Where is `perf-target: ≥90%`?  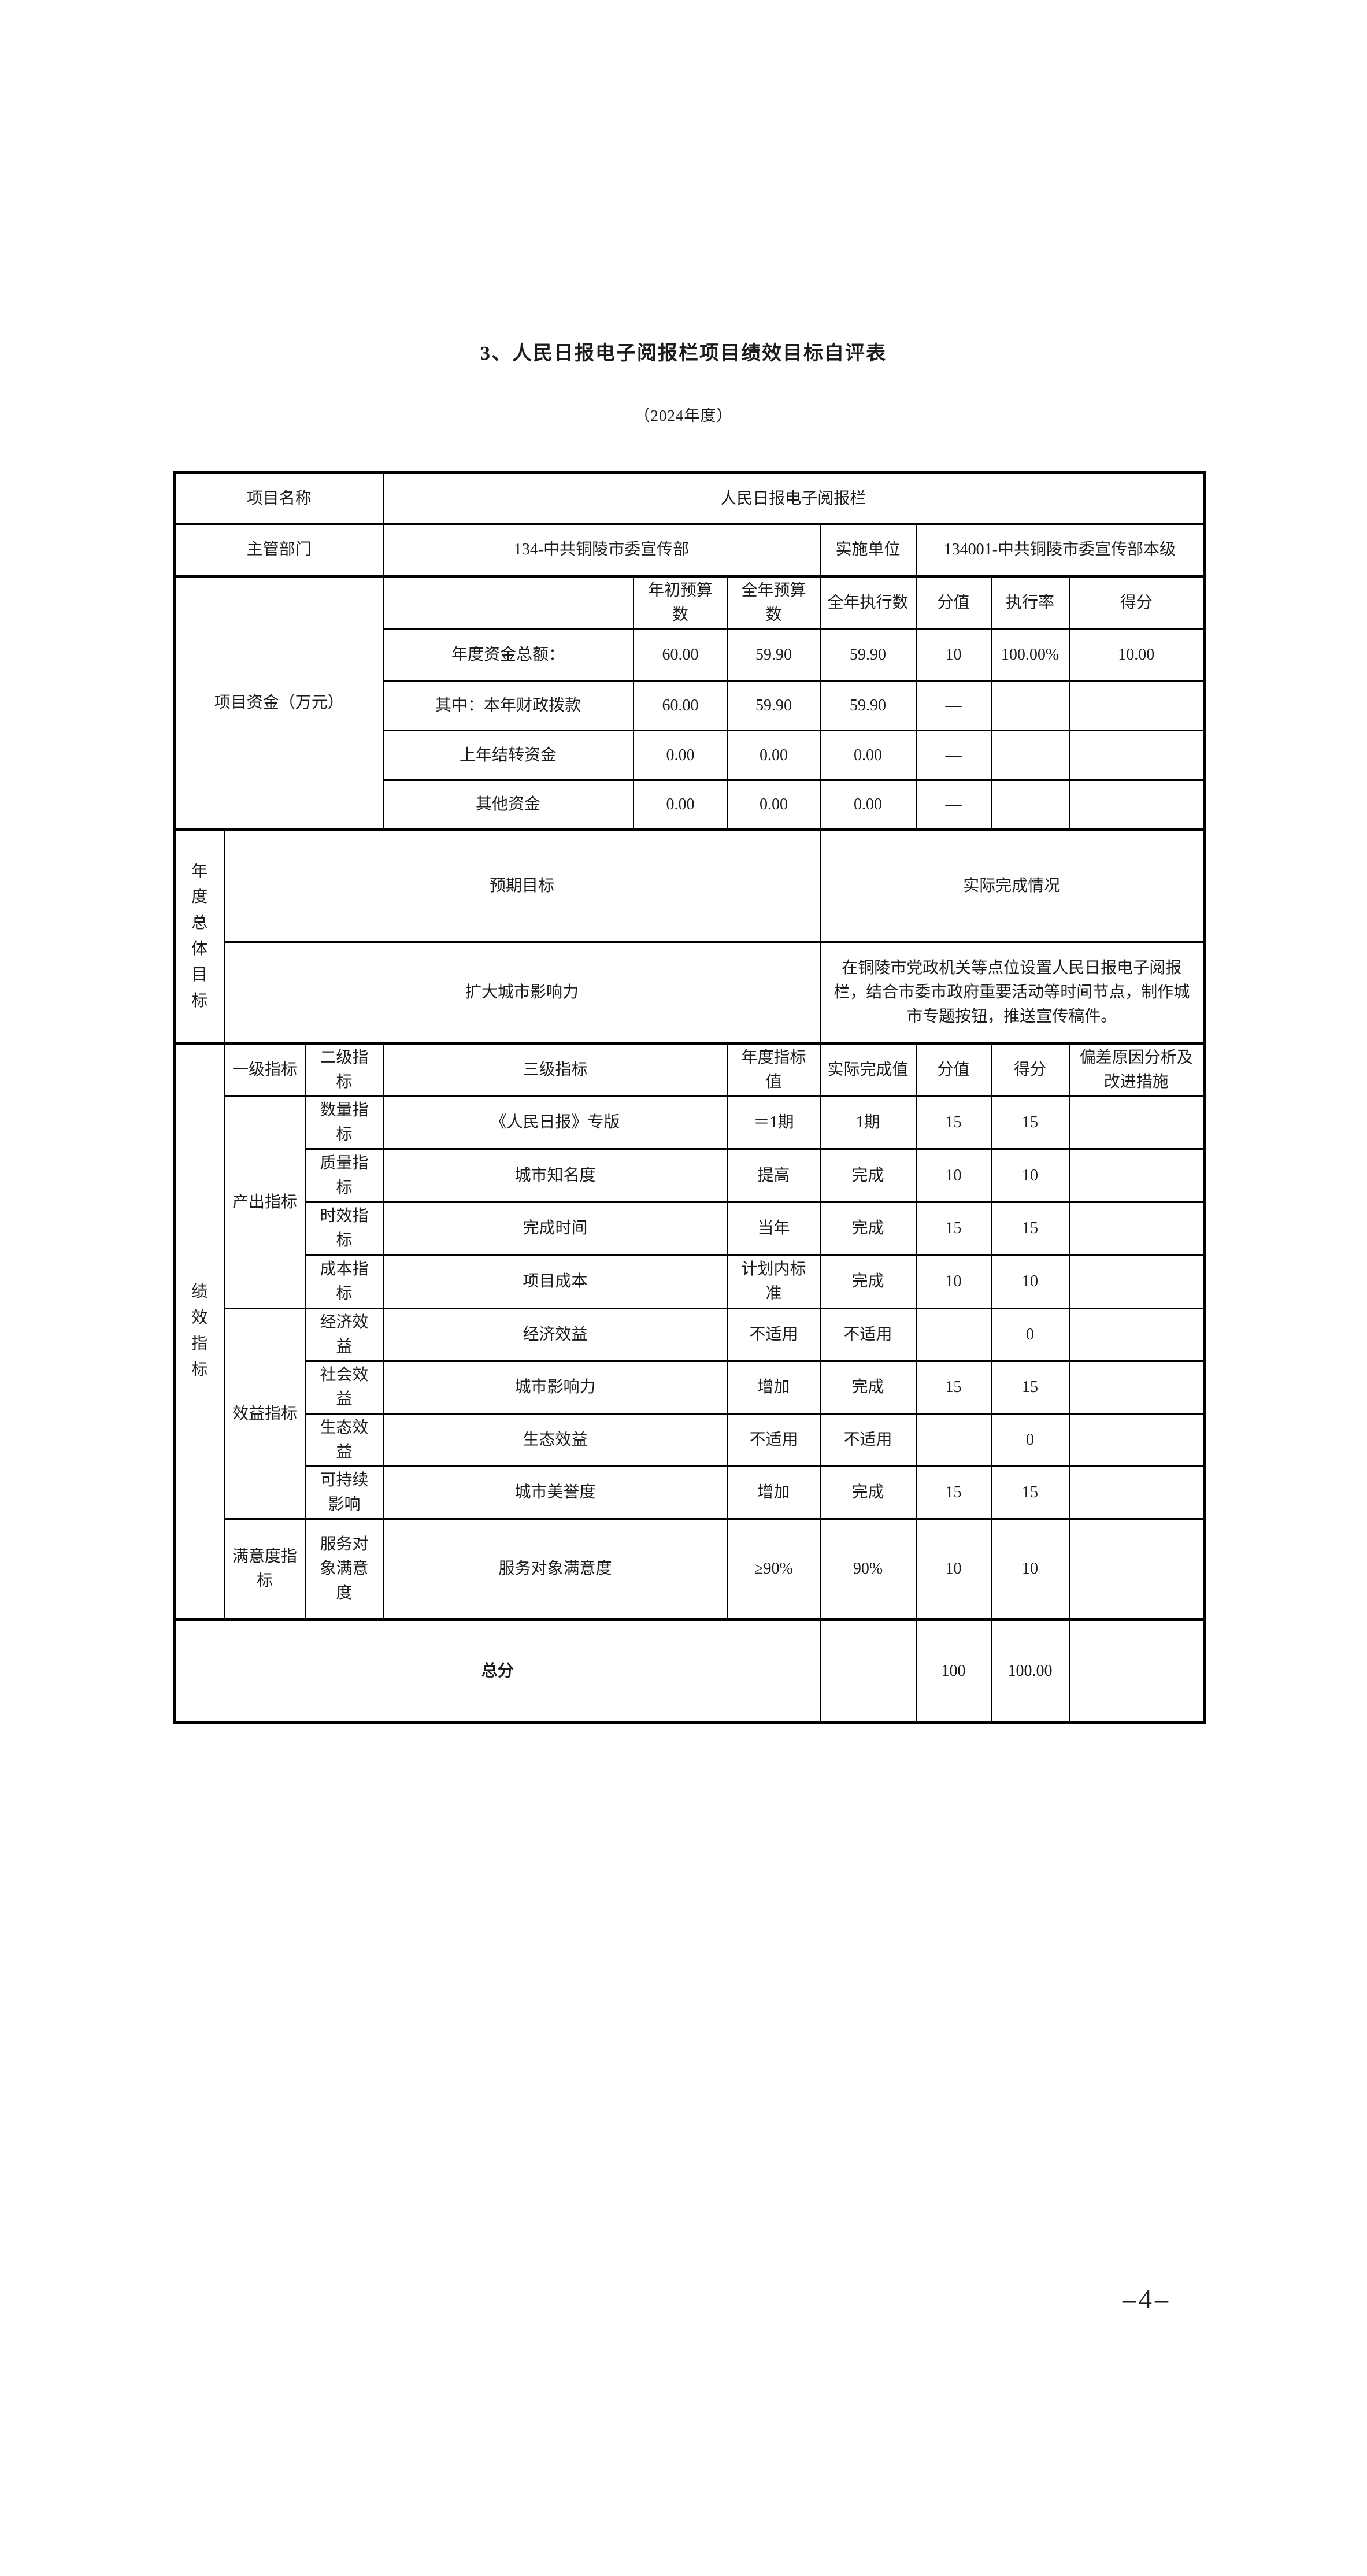
perf-target: ≥90% is located at coordinates (774, 1569).